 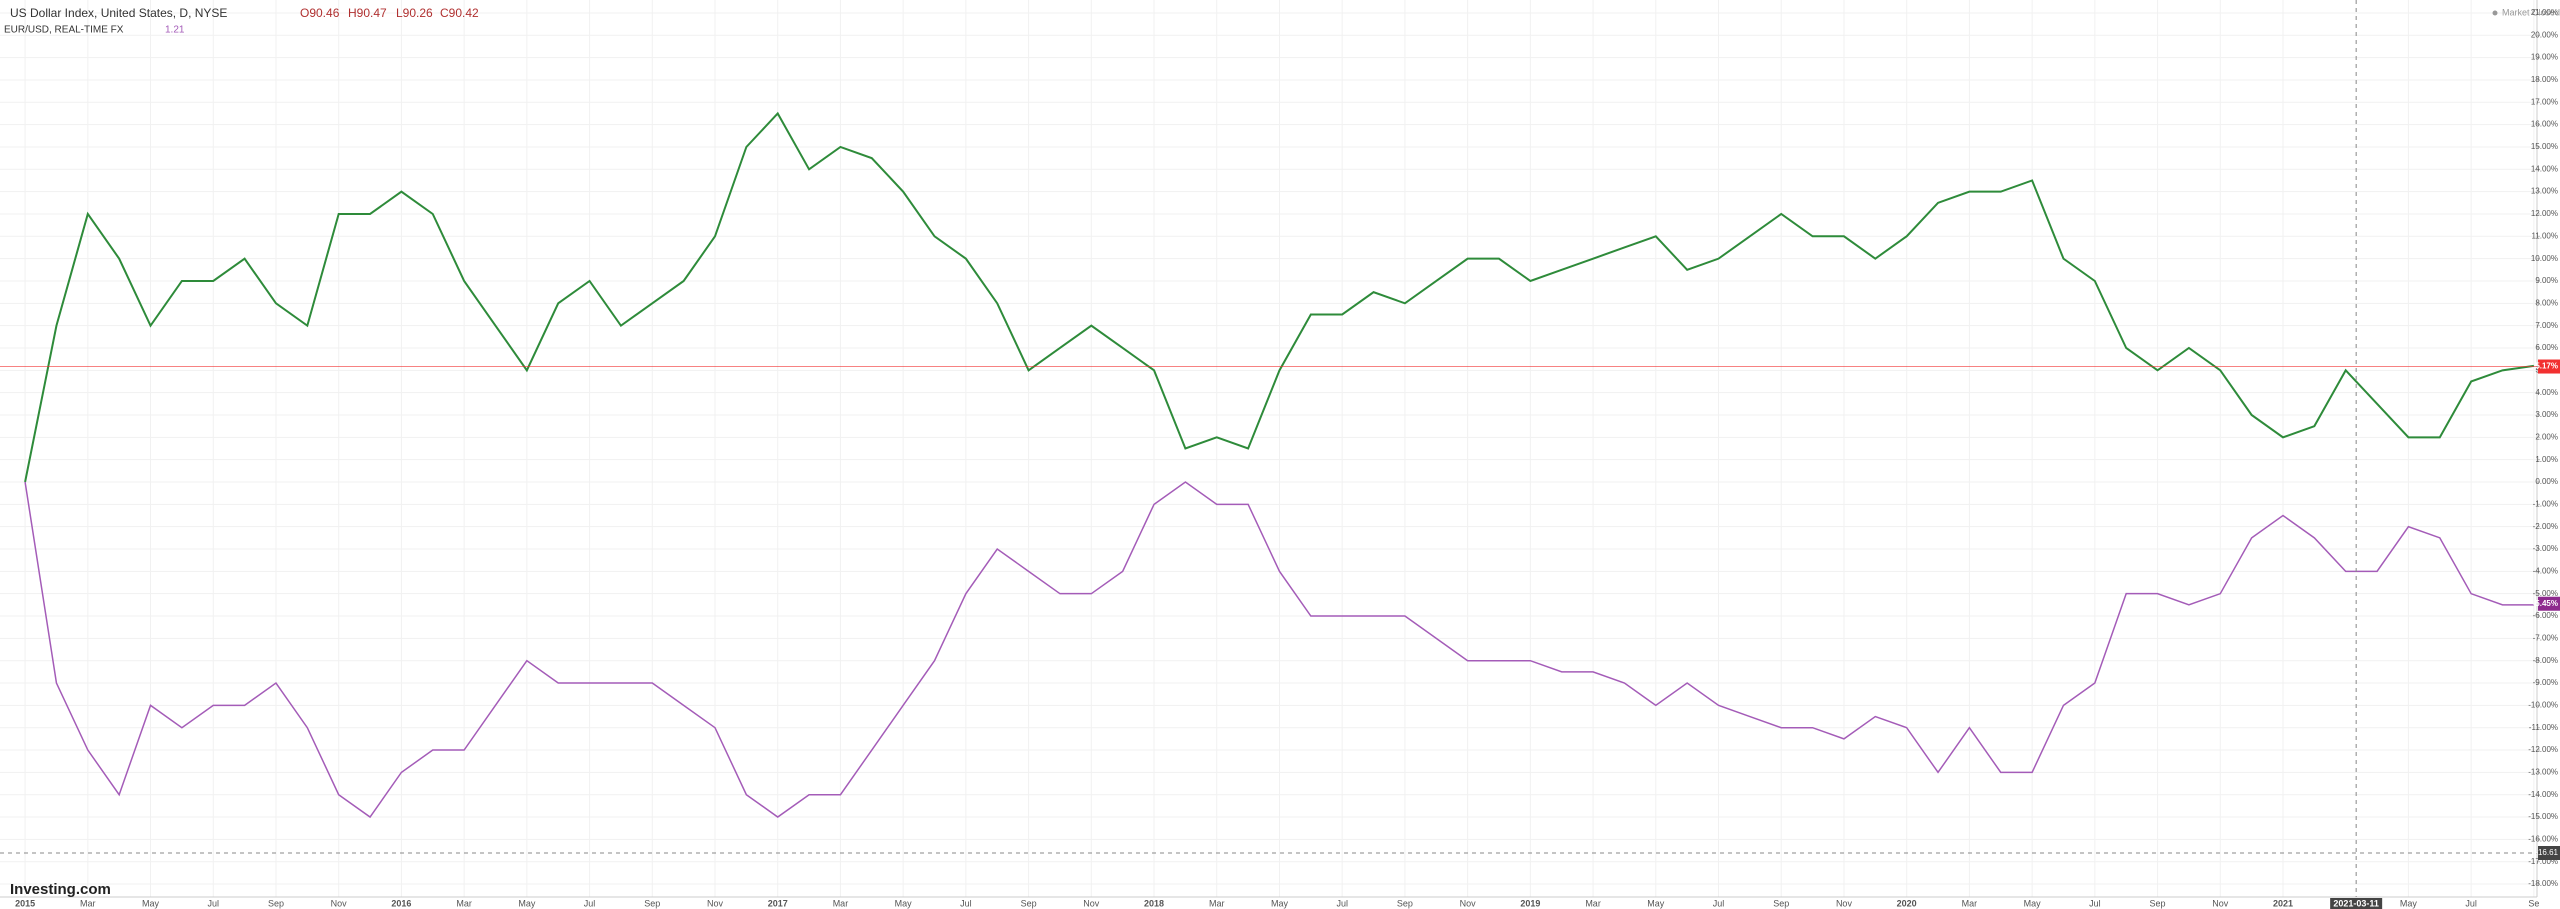 I want to click on y-tick-label: -10.00%, so click(x=2543, y=704).